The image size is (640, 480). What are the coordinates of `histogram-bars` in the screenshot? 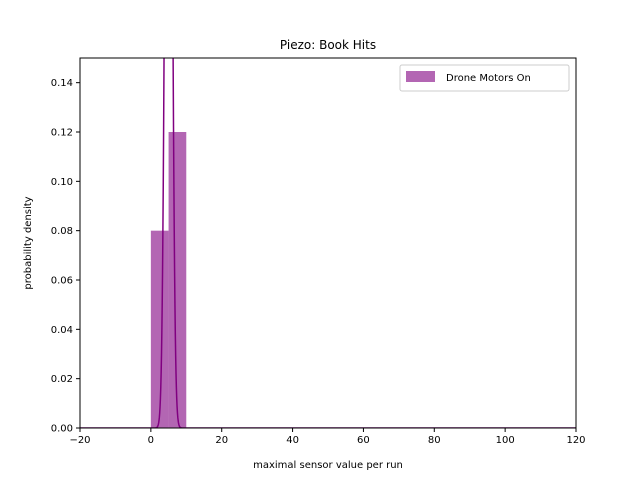 It's located at (168, 280).